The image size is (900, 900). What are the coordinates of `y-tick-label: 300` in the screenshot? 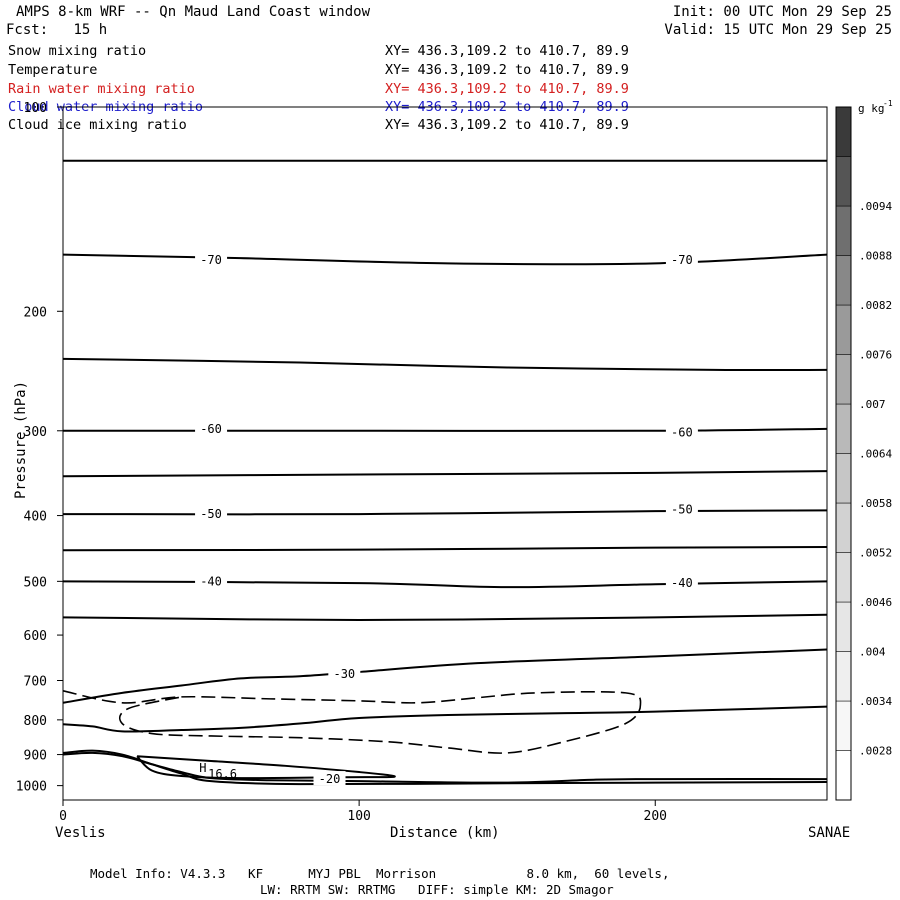 It's located at (35, 432).